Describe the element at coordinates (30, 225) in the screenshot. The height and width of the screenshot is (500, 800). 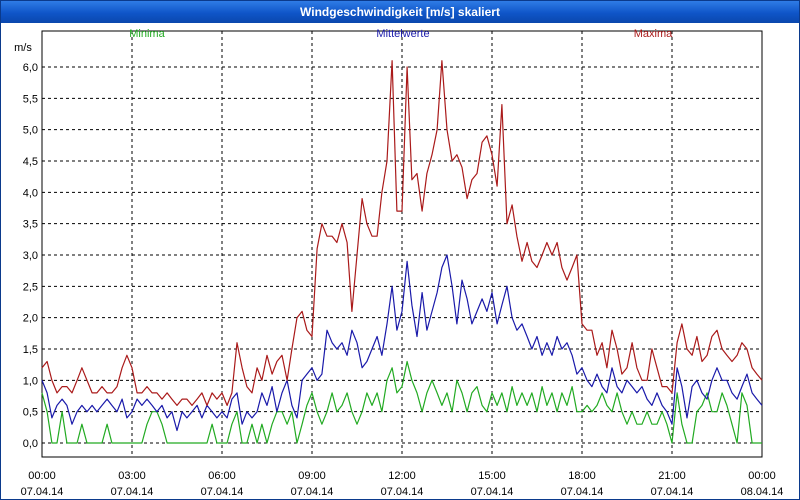
I see `y-tick-label: 3,5` at that location.